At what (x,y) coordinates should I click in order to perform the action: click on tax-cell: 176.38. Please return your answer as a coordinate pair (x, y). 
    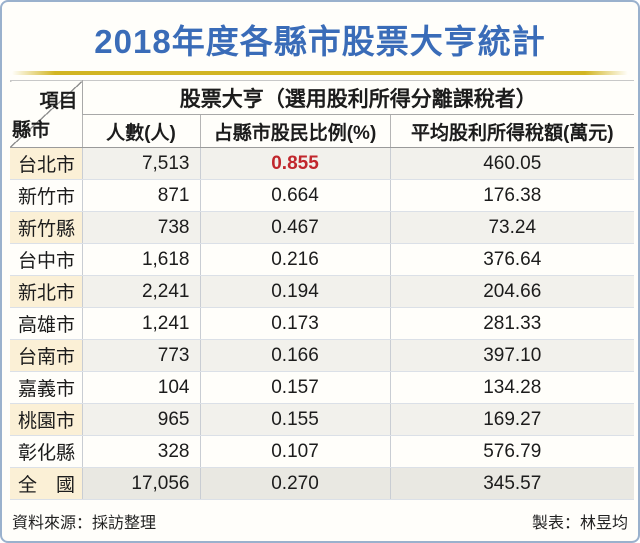
    Looking at the image, I should click on (512, 195).